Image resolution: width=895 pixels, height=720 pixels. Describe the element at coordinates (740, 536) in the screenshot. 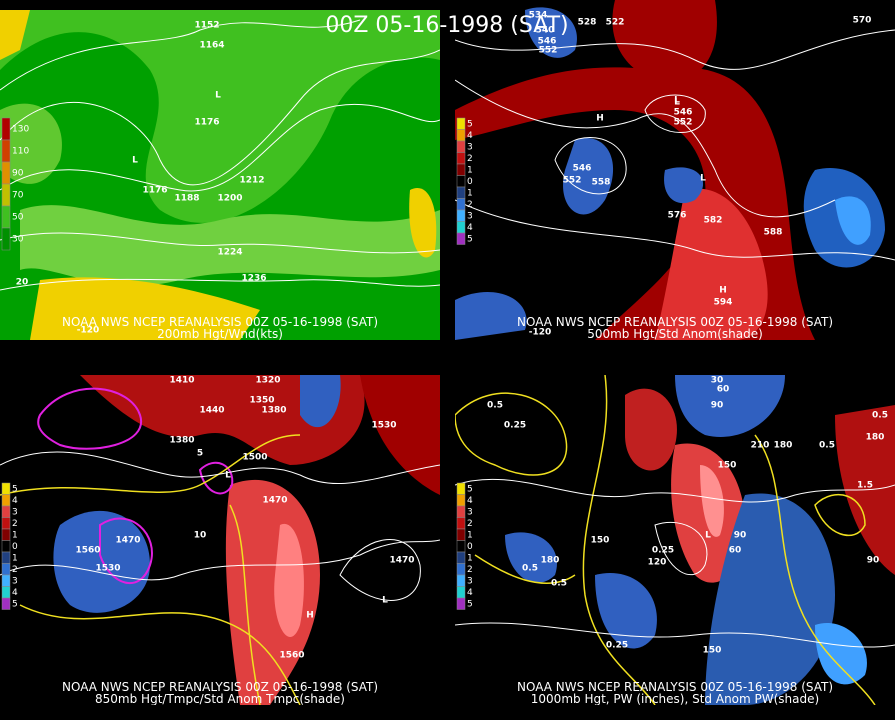

I see `contour-label: 90` at that location.